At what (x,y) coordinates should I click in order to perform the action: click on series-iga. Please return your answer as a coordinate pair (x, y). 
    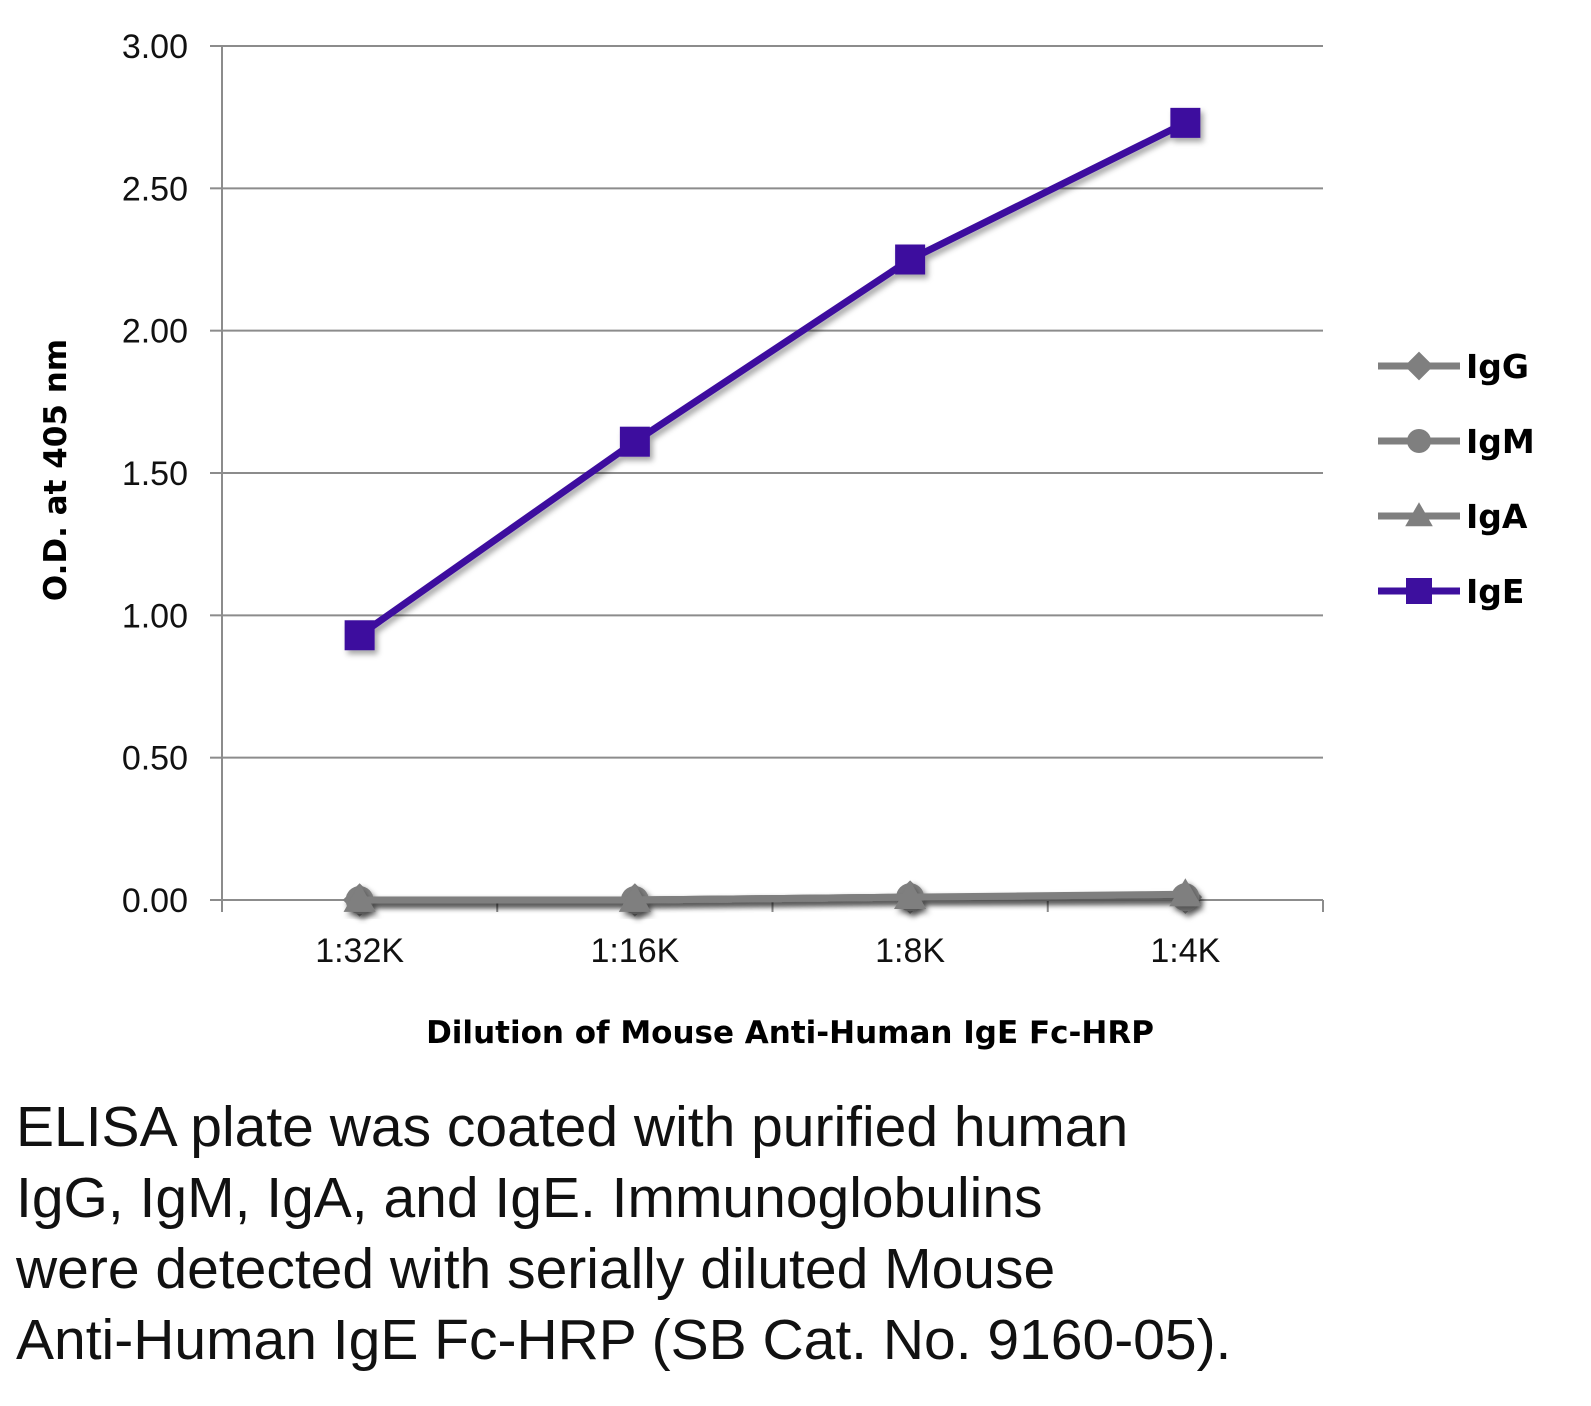
    Looking at the image, I should click on (772, 895).